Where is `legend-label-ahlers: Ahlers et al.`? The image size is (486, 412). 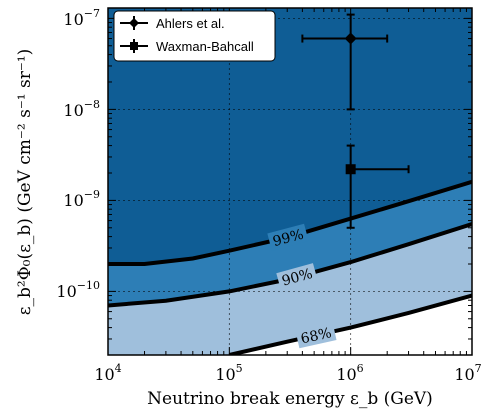 legend-label-ahlers: Ahlers et al. is located at coordinates (190, 23).